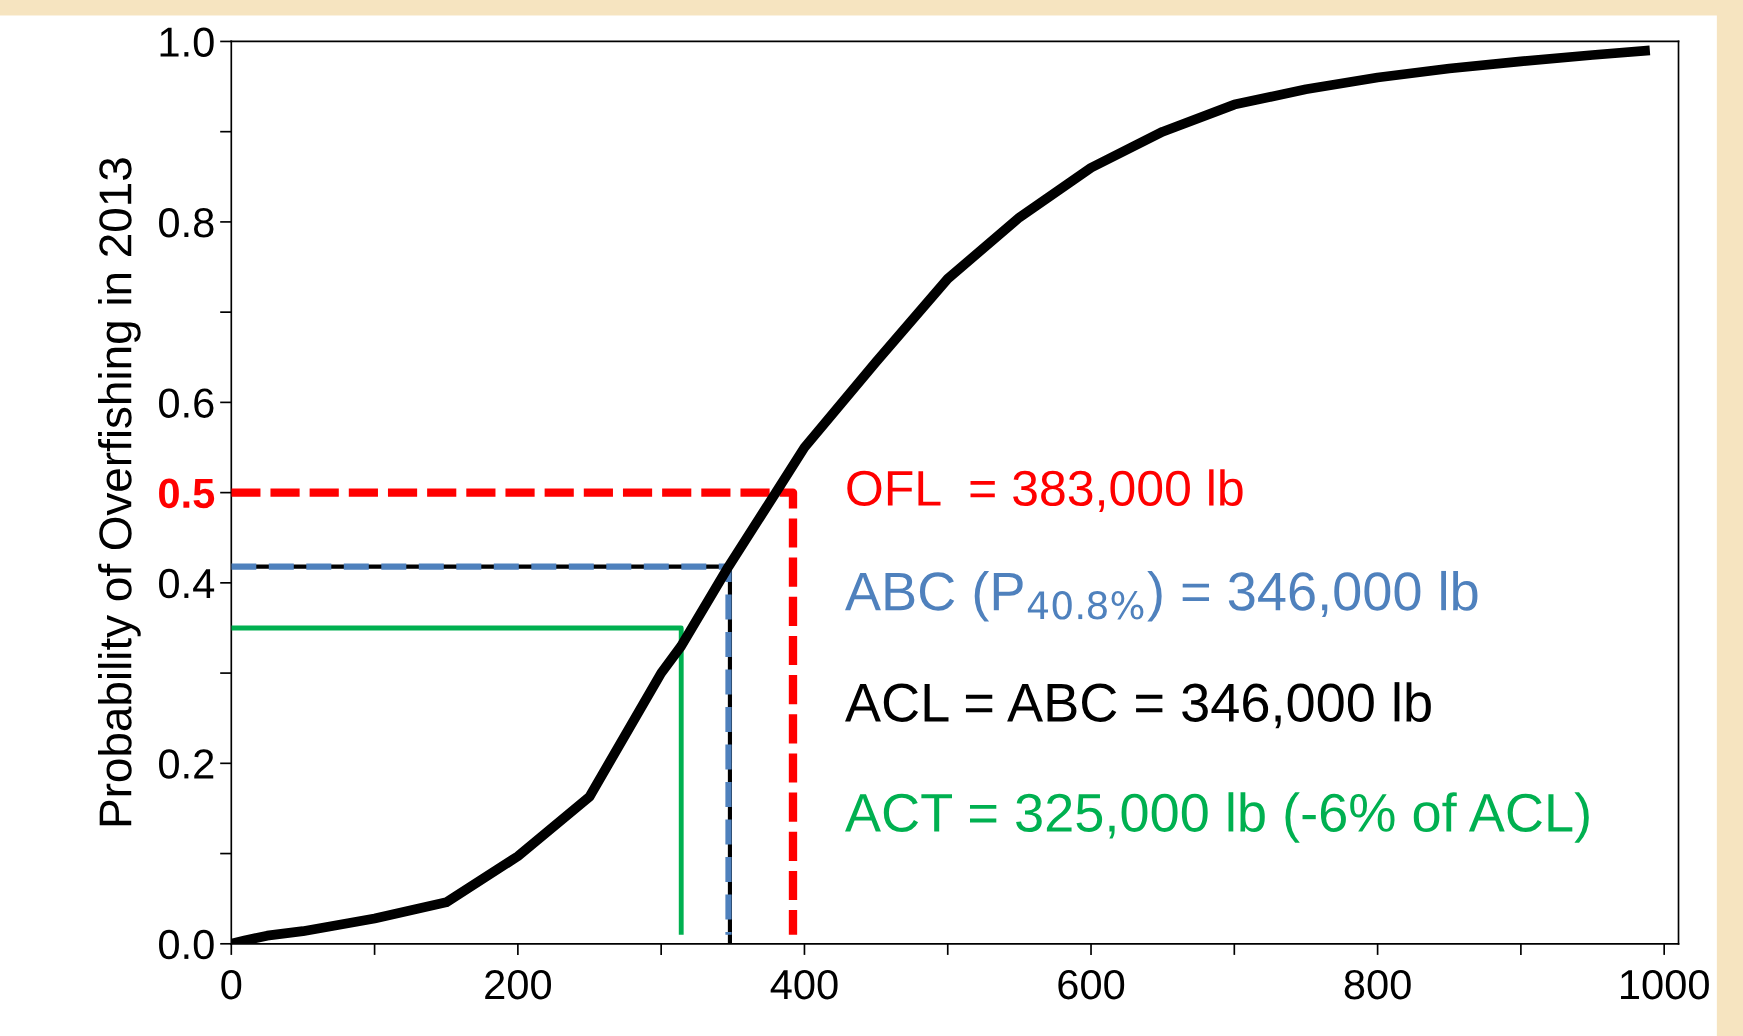  What do you see at coordinates (187, 583) in the screenshot?
I see `y-tick-label: 0.4` at bounding box center [187, 583].